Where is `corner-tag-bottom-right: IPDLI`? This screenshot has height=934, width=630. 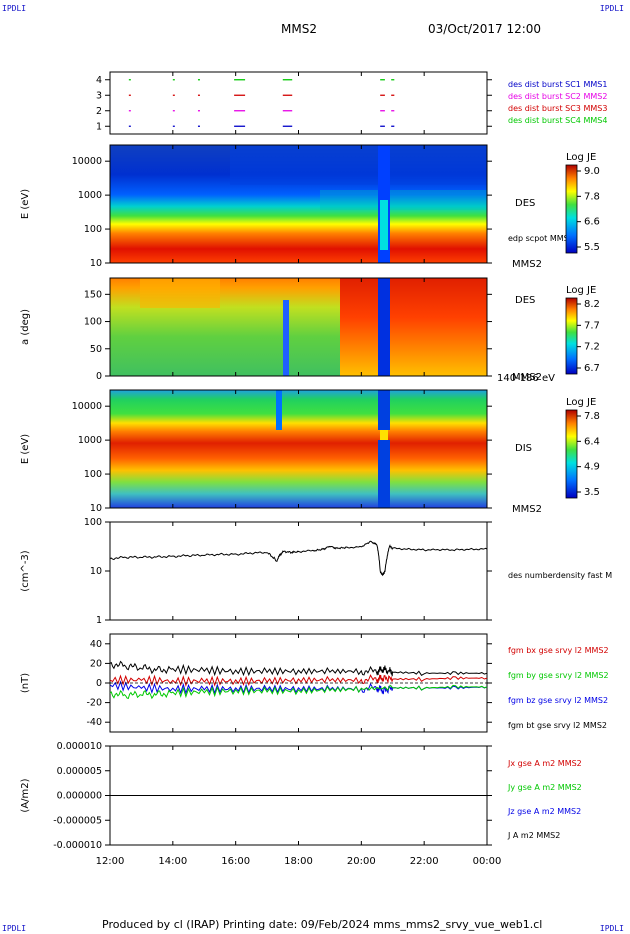
corner-tag-bottom-right: IPDLI is located at coordinates (611, 928).